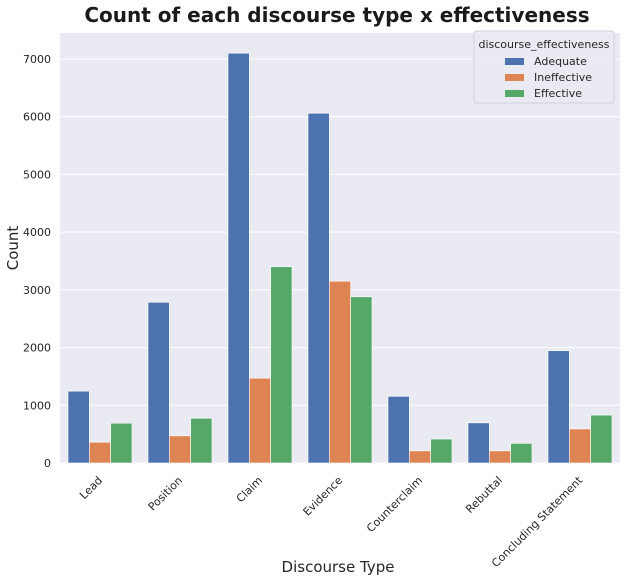 The height and width of the screenshot is (581, 626). Describe the element at coordinates (420, 457) in the screenshot. I see `bar-ineffective-counterclaim` at that location.